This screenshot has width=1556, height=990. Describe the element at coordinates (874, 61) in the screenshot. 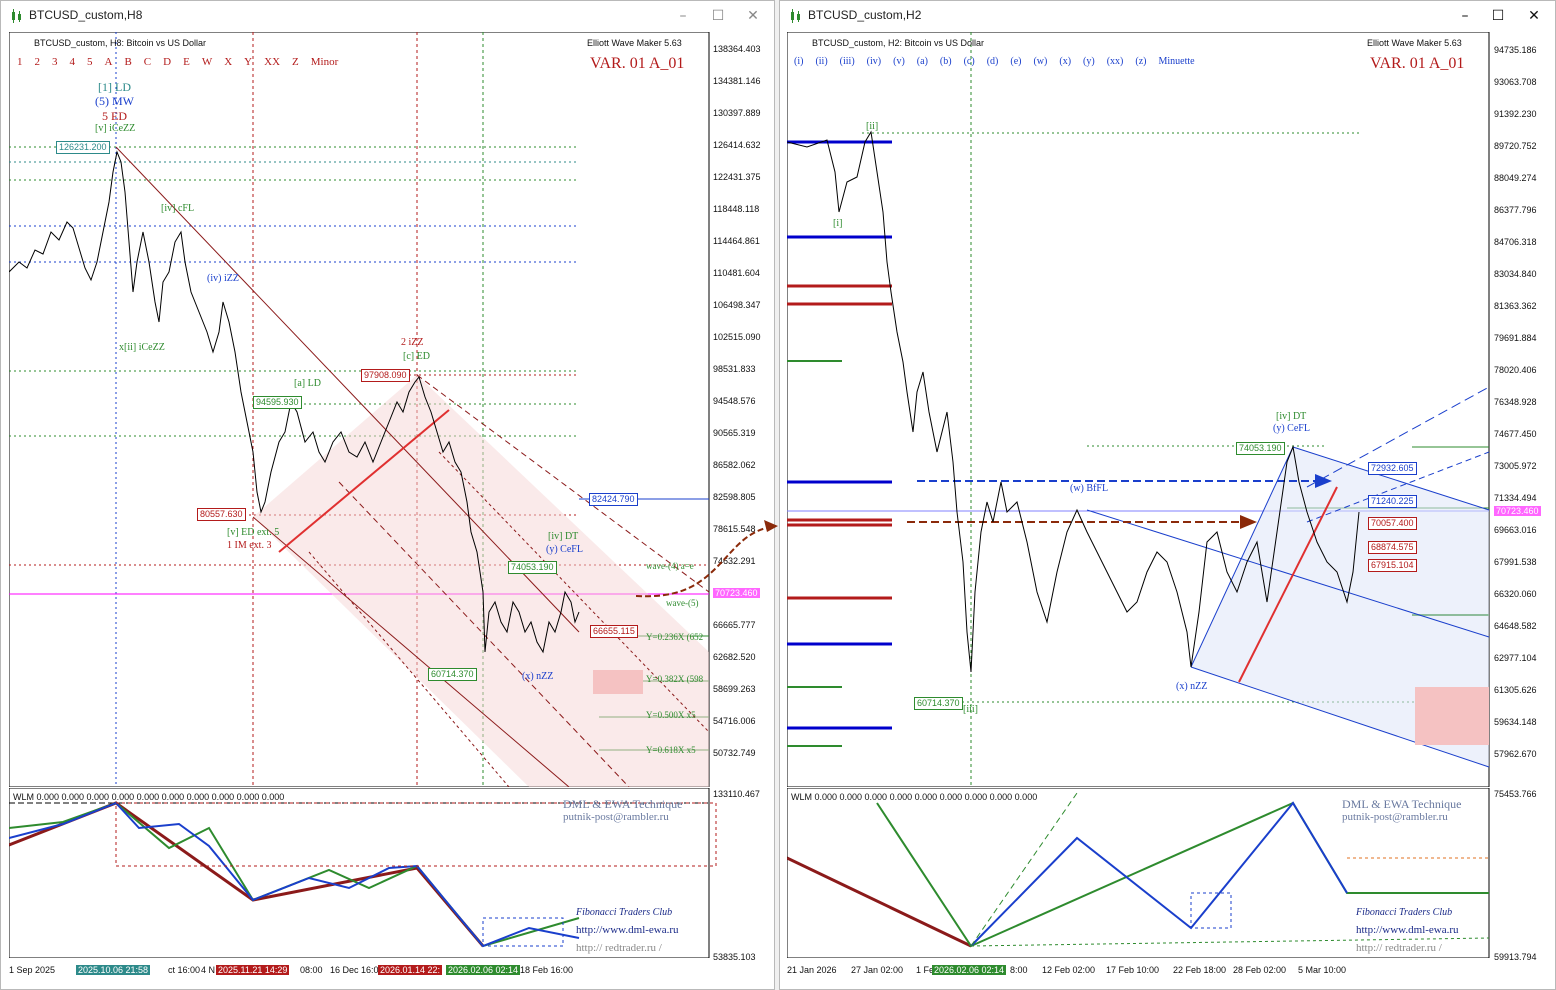

I see `wave-degree-item: (iv)` at that location.